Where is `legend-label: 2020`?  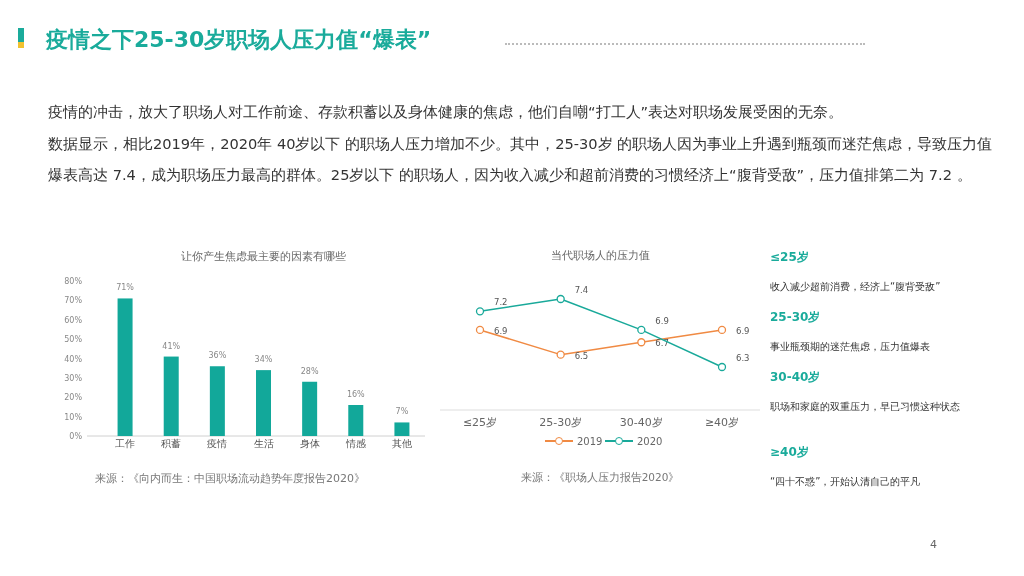
legend-label: 2020 is located at coordinates (650, 441).